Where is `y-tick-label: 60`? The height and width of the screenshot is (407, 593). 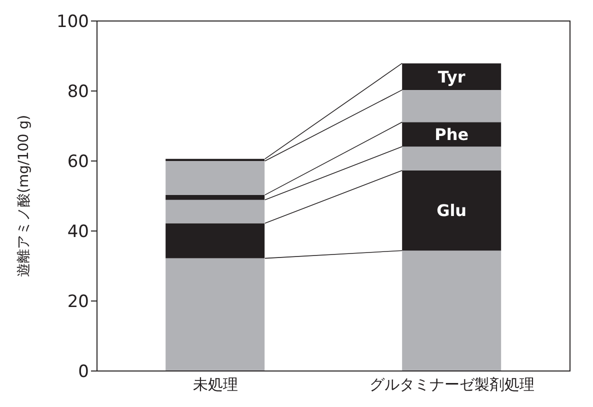 y-tick-label: 60 is located at coordinates (78, 162).